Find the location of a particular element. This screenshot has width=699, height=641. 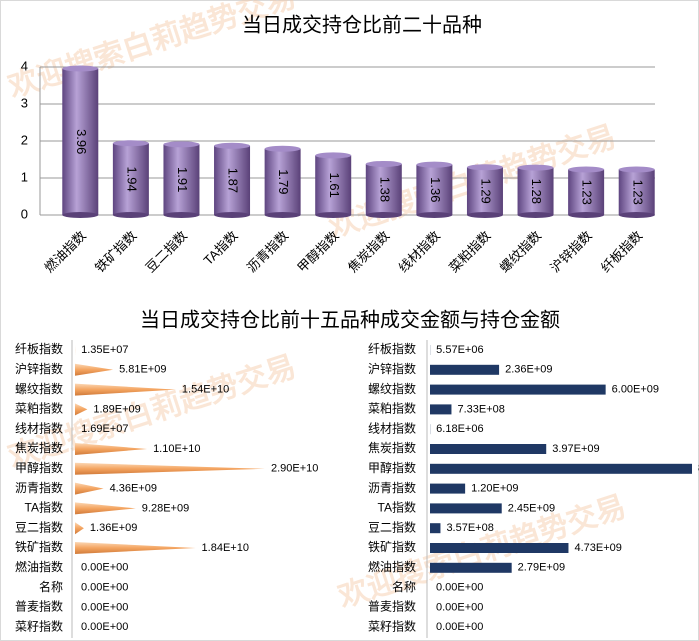

y-tick-label: 1 is located at coordinates (24, 176).